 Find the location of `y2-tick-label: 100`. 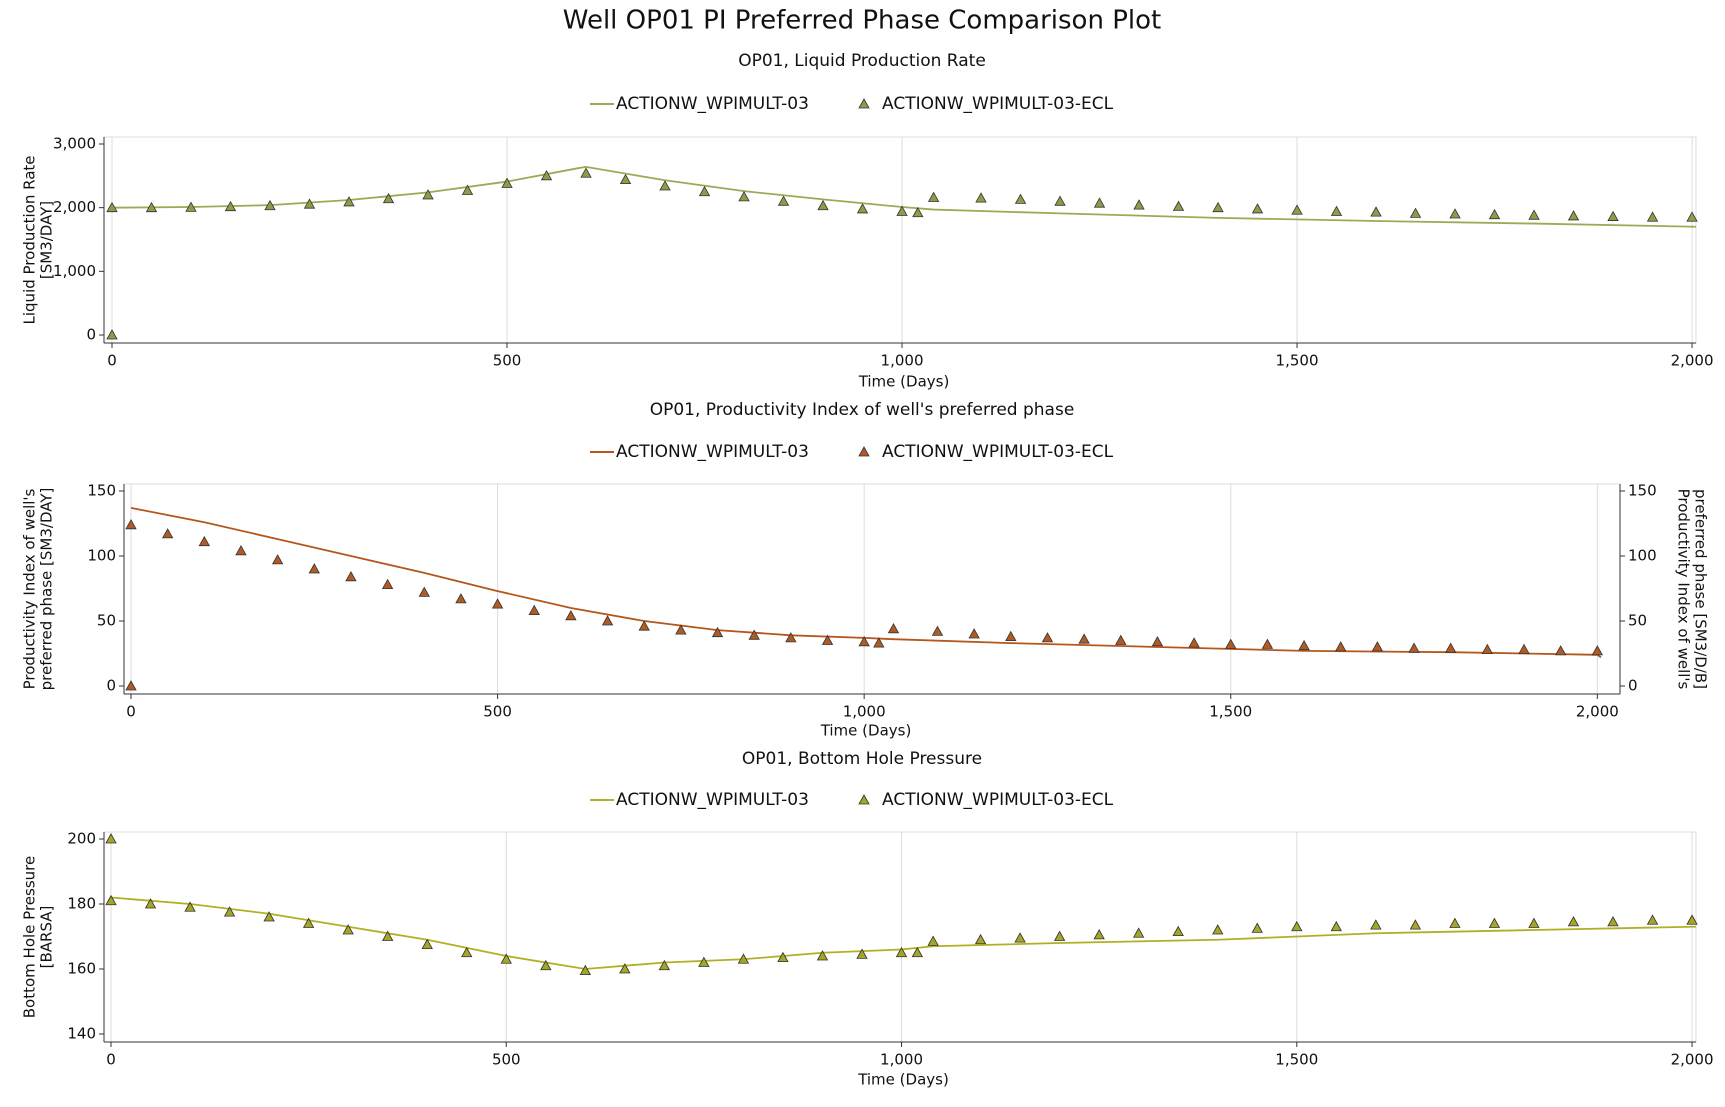

y2-tick-label: 100 is located at coordinates (1642, 556).